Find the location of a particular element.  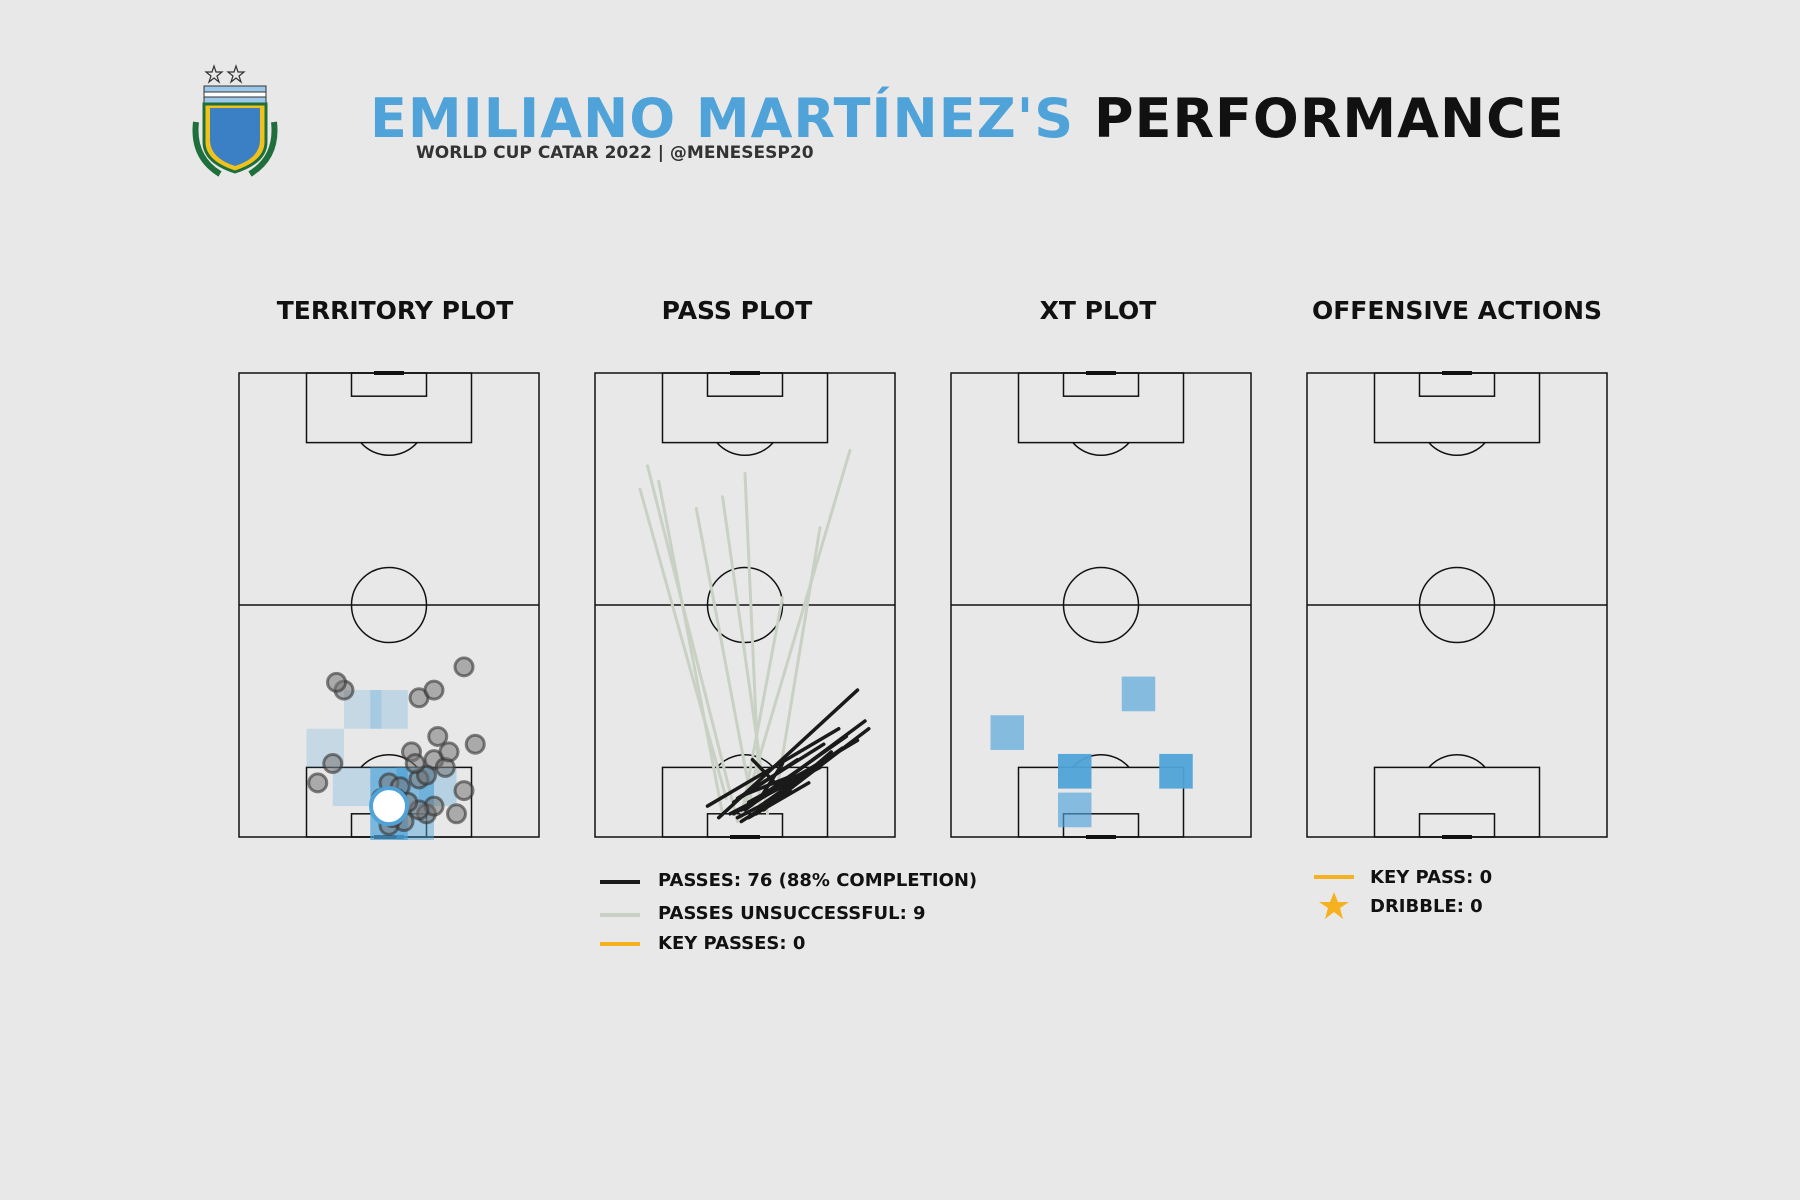

afa-crest-logo is located at coordinates (235, 120).